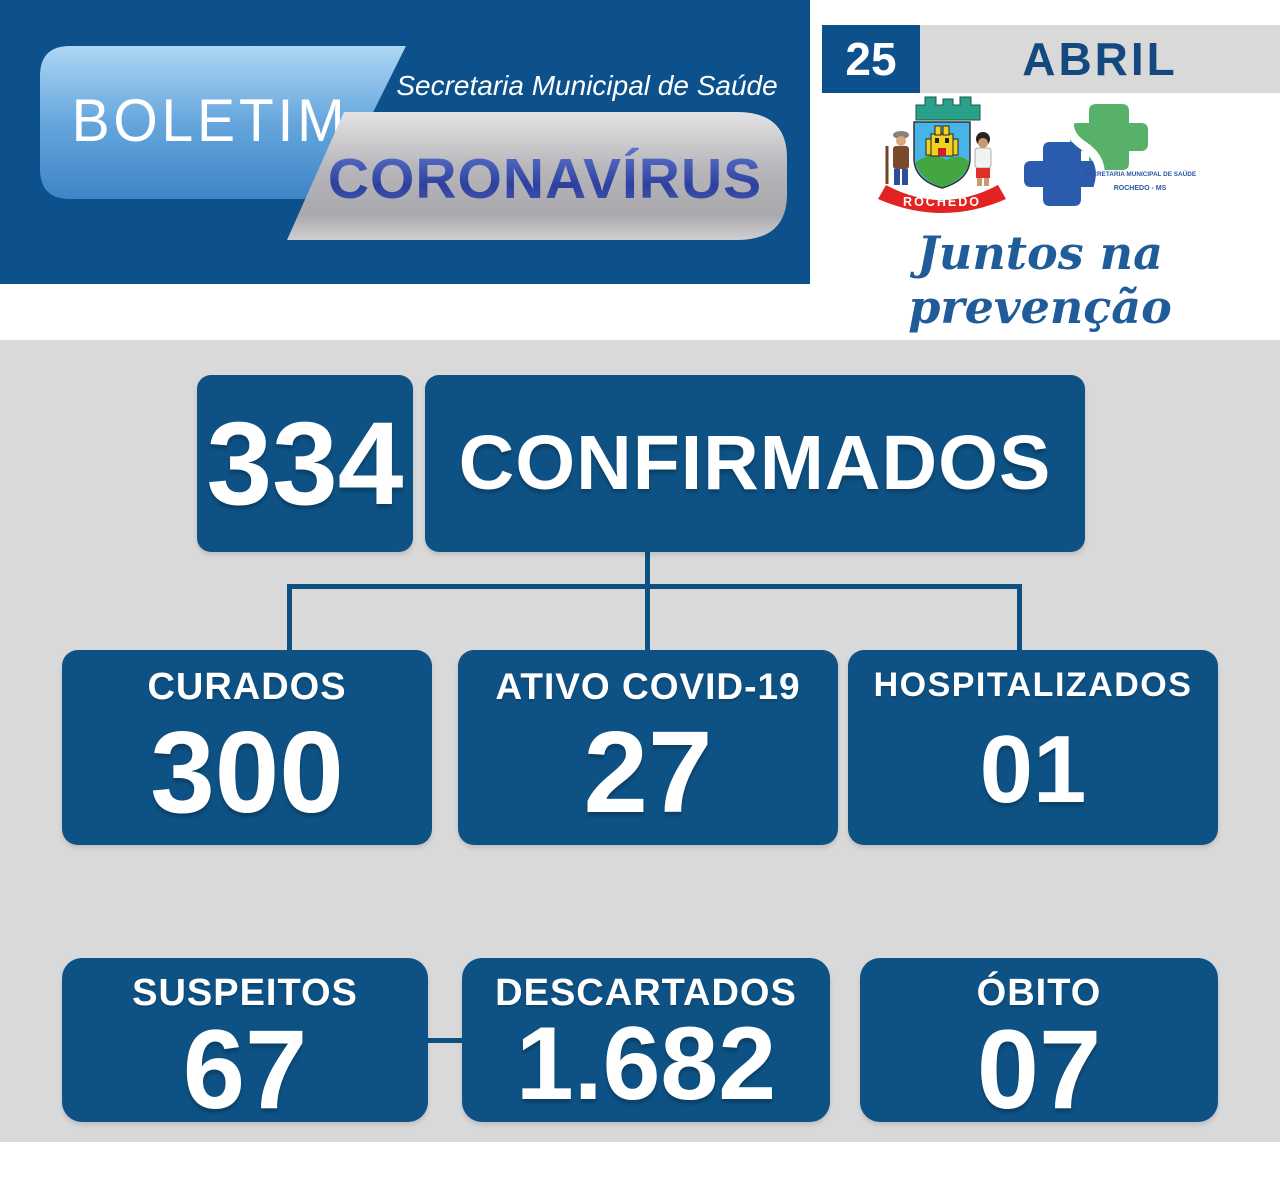 Image resolution: width=1280 pixels, height=1185 pixels. Describe the element at coordinates (1039, 993) in the screenshot. I see `card-label: ÓBITO` at that location.